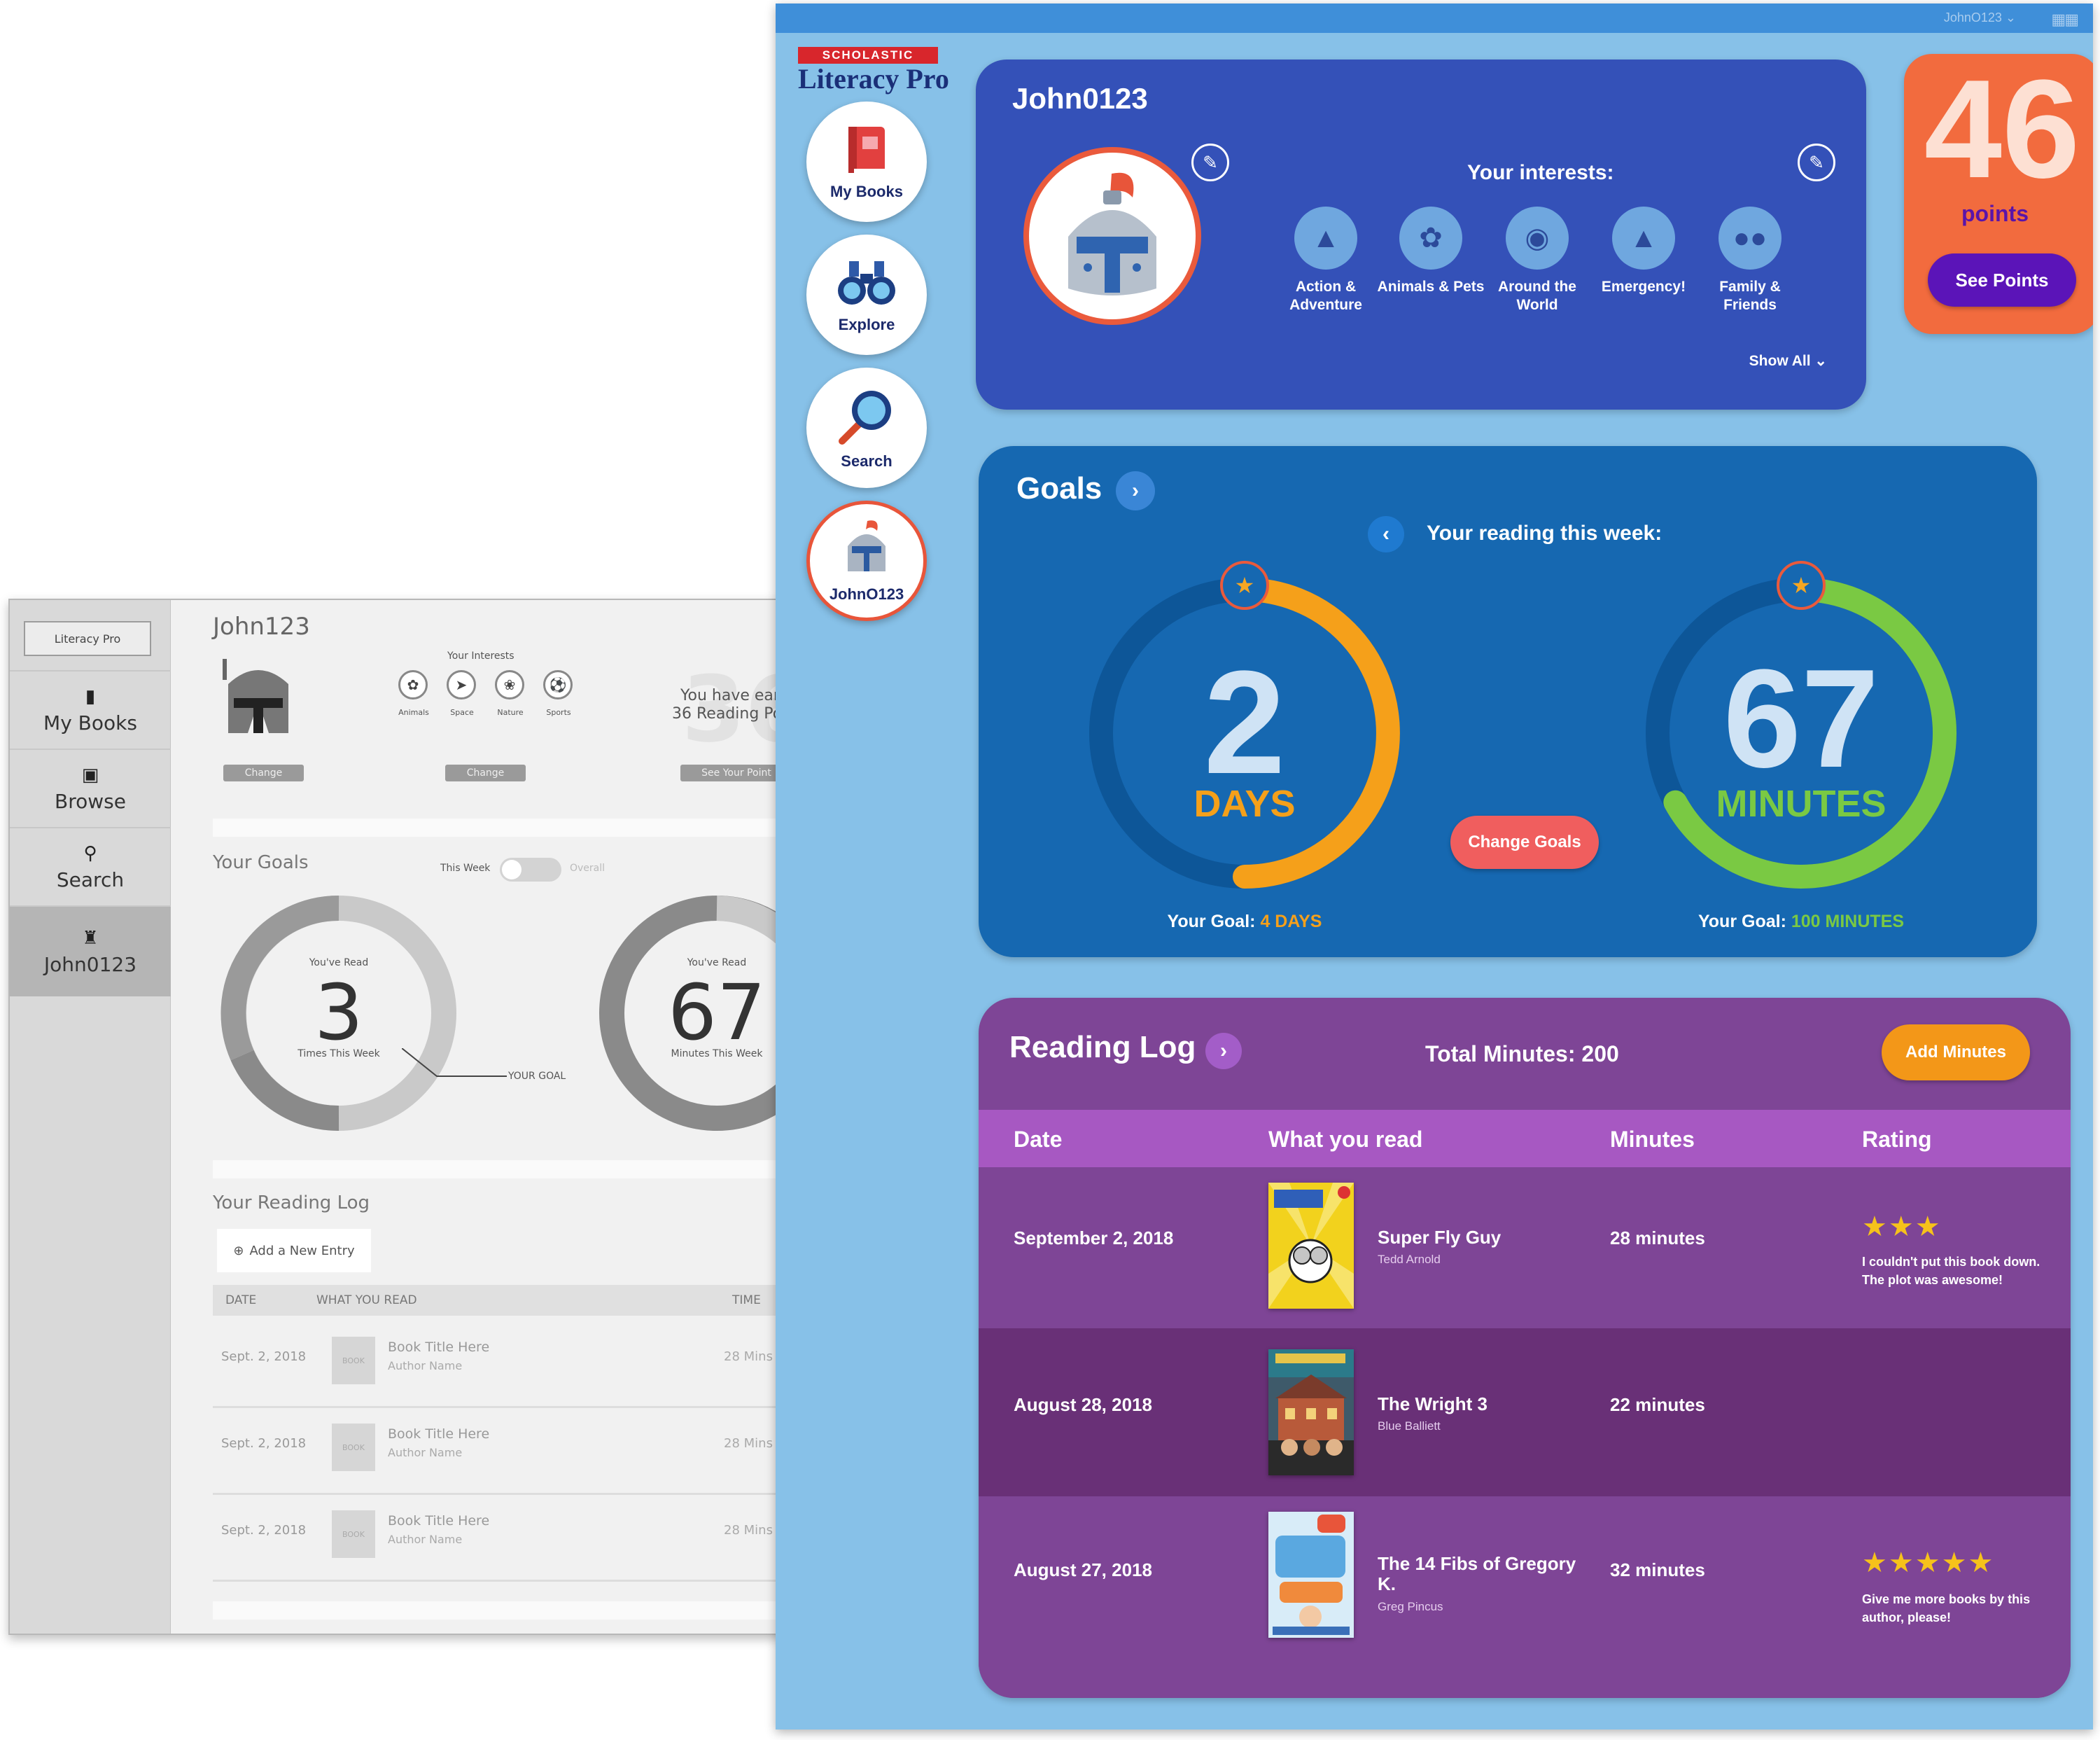  Describe the element at coordinates (353, 1534) in the screenshot. I see `book-placeholder: BOOK` at that location.